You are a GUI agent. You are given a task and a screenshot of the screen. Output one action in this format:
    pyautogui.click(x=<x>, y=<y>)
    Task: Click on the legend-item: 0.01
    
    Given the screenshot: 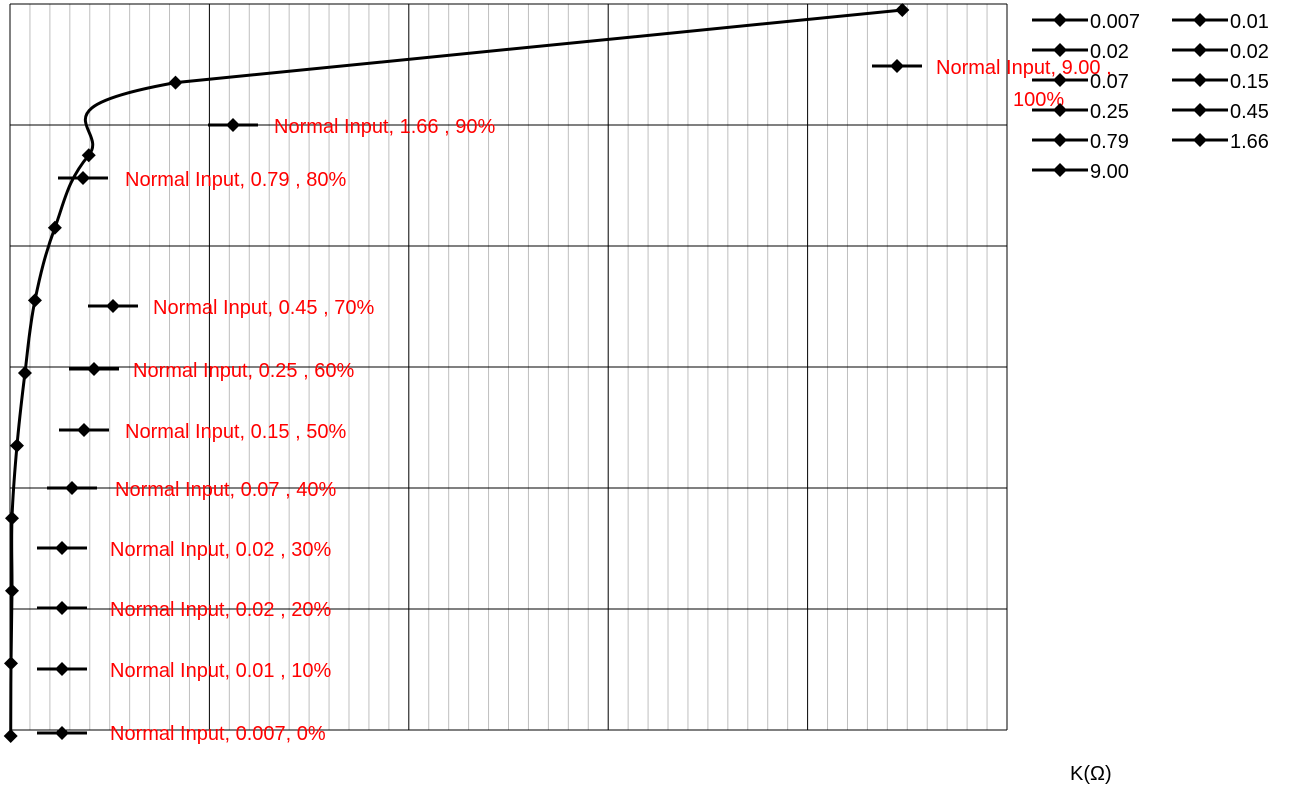 What is the action you would take?
    pyautogui.click(x=1220, y=22)
    